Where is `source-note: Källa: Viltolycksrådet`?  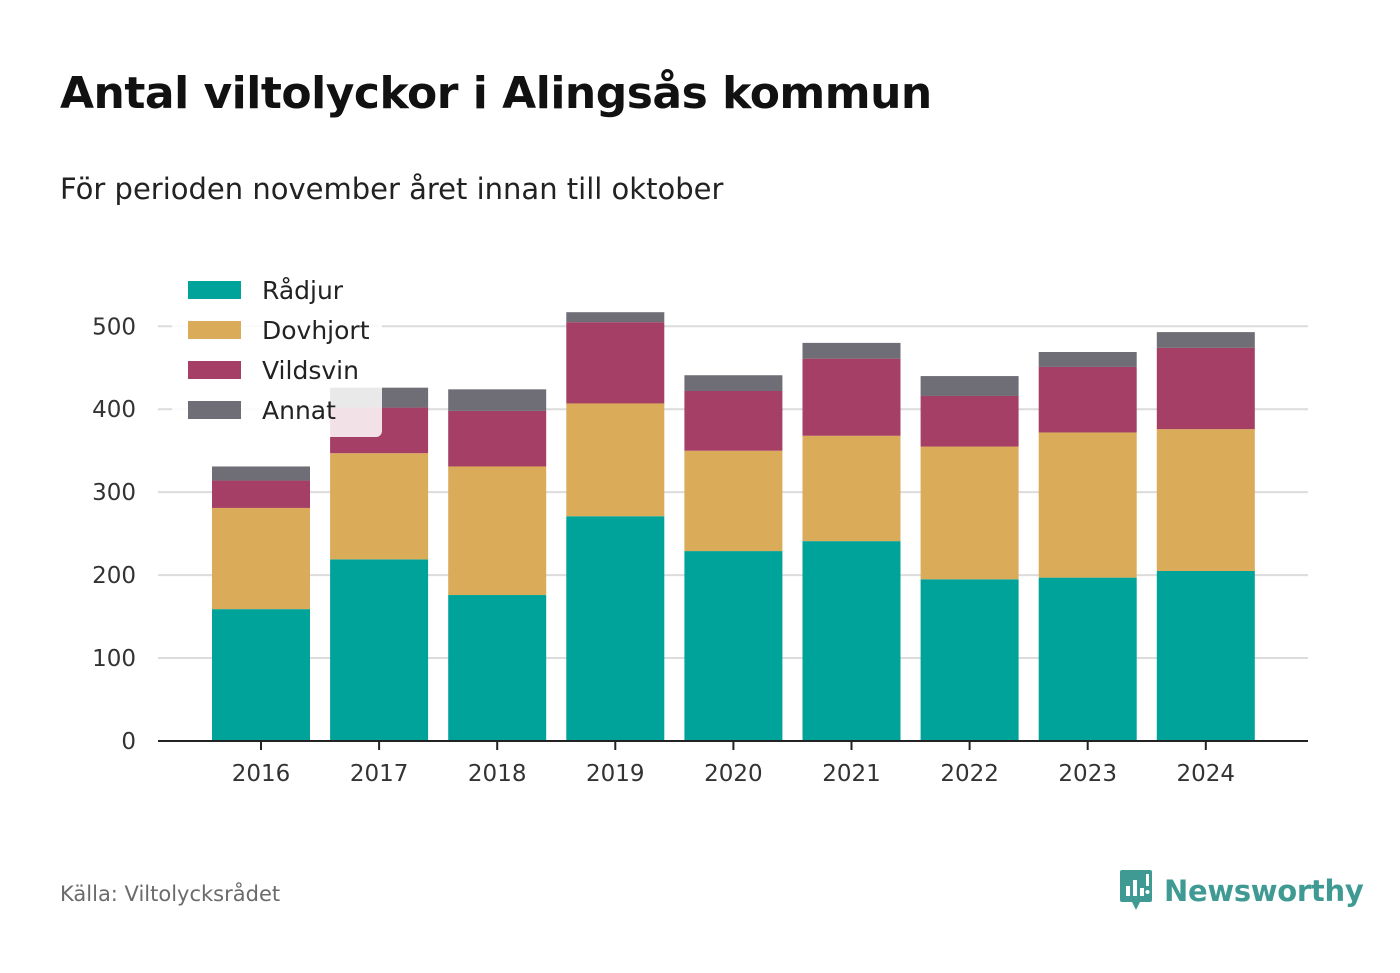 source-note: Källa: Viltolycksrådet is located at coordinates (170, 894).